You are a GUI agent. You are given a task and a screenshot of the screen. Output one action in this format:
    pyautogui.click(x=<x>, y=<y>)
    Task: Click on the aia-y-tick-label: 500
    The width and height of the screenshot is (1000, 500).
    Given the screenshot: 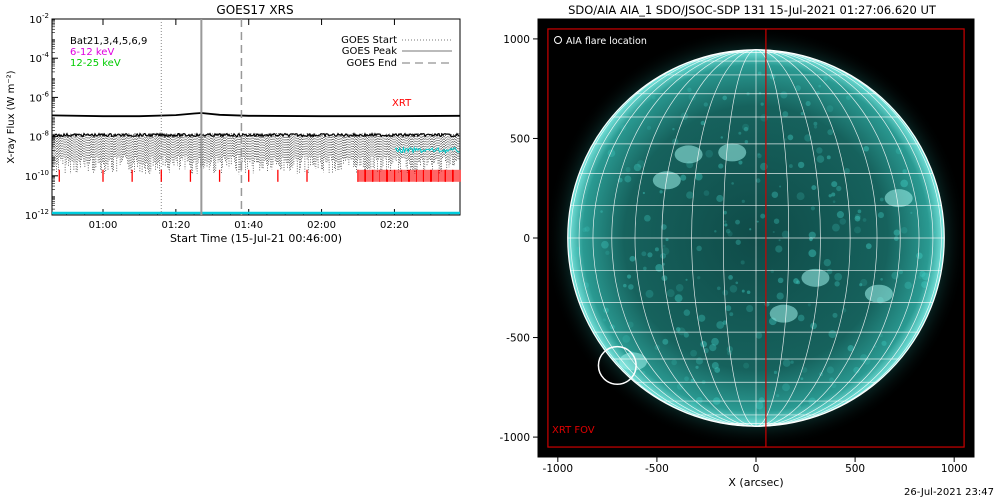 What is the action you would take?
    pyautogui.click(x=520, y=139)
    